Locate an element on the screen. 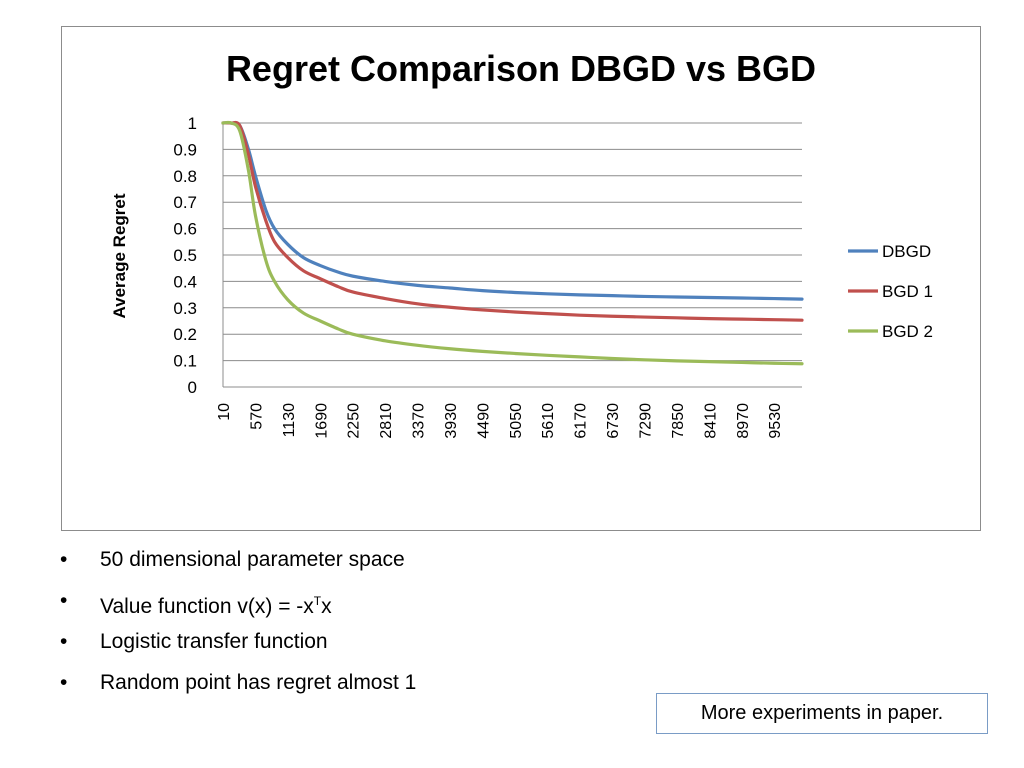 The width and height of the screenshot is (1024, 768). y-tick-label: 0.5 is located at coordinates (185, 255).